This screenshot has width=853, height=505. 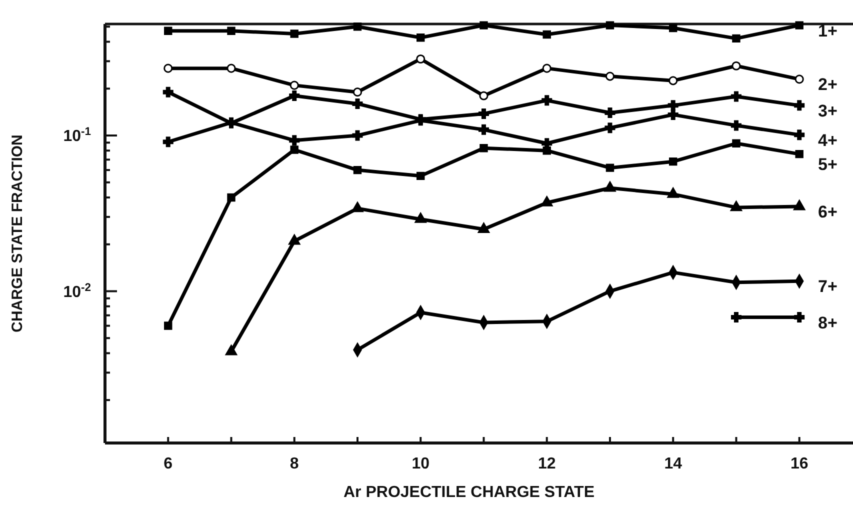 I want to click on series-label: 2+, so click(x=828, y=84).